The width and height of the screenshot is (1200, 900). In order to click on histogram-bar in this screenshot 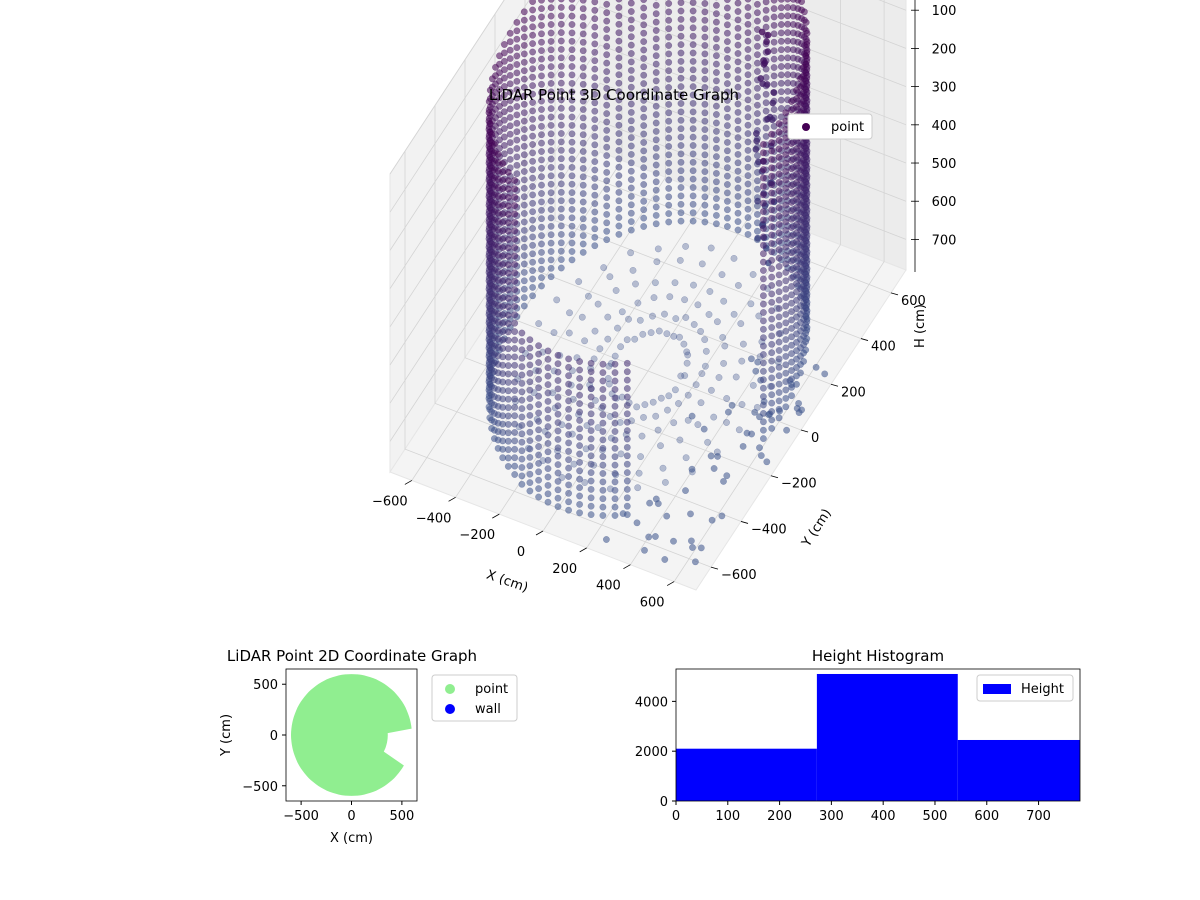, I will do `click(746, 774)`.